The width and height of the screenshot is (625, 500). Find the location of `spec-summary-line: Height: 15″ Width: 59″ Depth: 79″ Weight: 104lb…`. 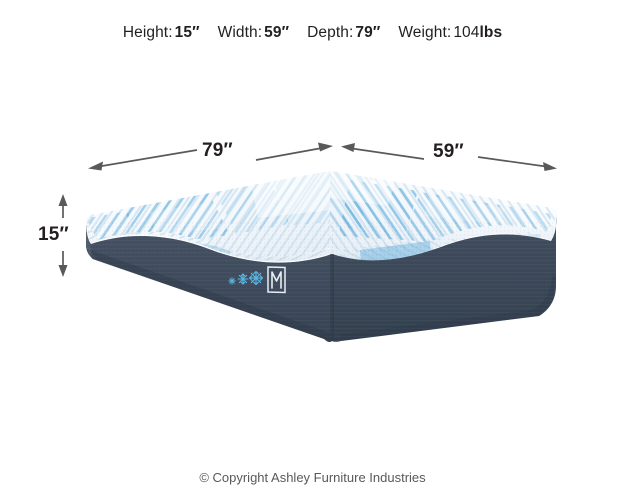

spec-summary-line: Height: 15″ Width: 59″ Depth: 79″ Weight: 104lb… is located at coordinates (312, 33).